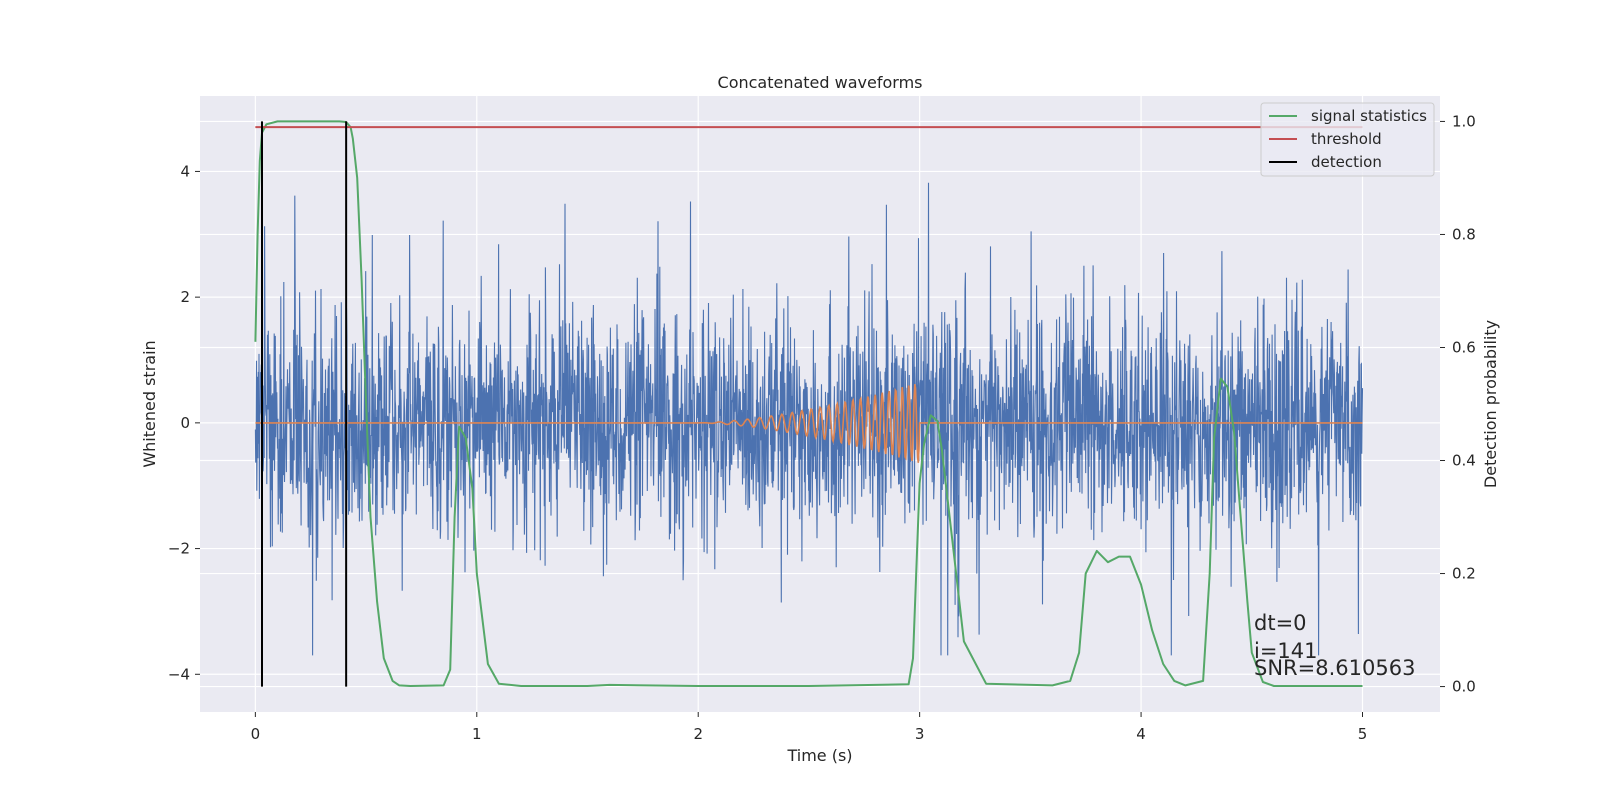  Describe the element at coordinates (820, 82) in the screenshot. I see `chart-title: Concatenated waveforms` at that location.